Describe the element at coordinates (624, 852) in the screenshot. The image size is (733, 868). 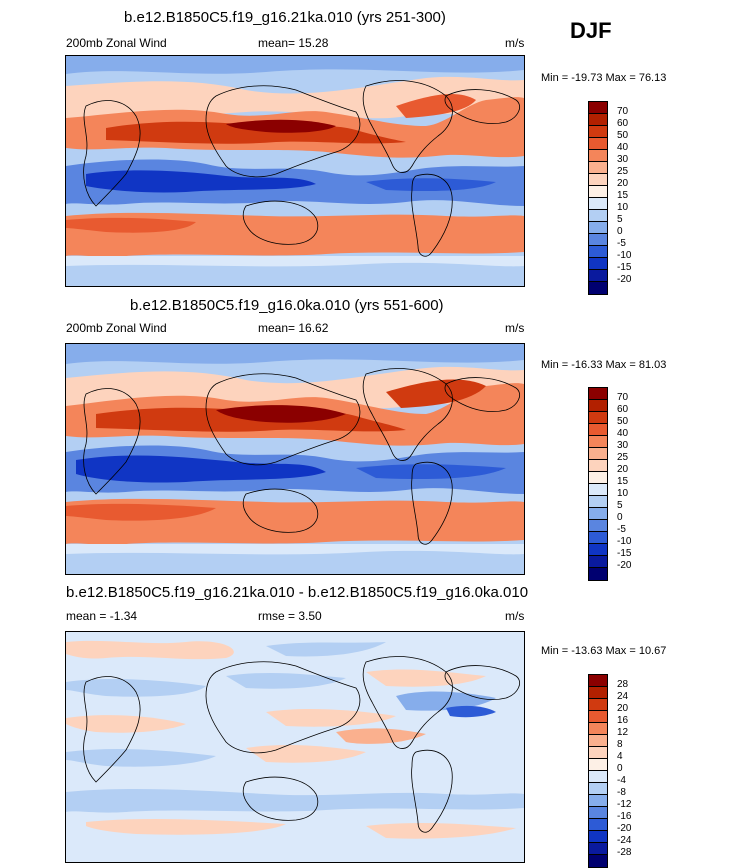
I see `panel3-colorbar-label: -28` at that location.